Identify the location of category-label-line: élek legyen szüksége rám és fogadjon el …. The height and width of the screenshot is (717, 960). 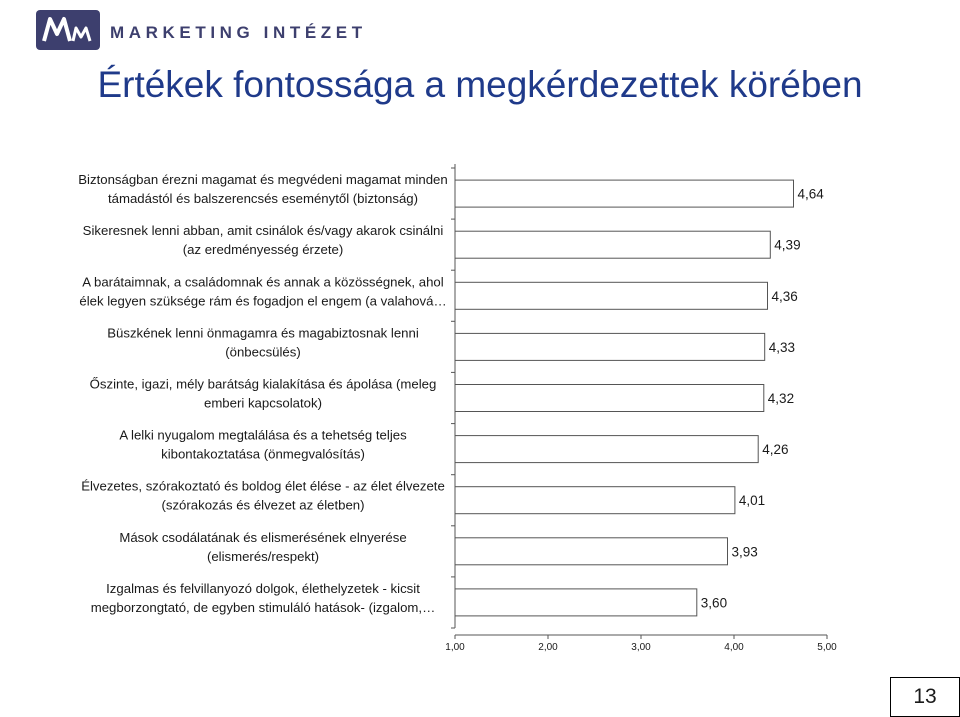
(262, 300).